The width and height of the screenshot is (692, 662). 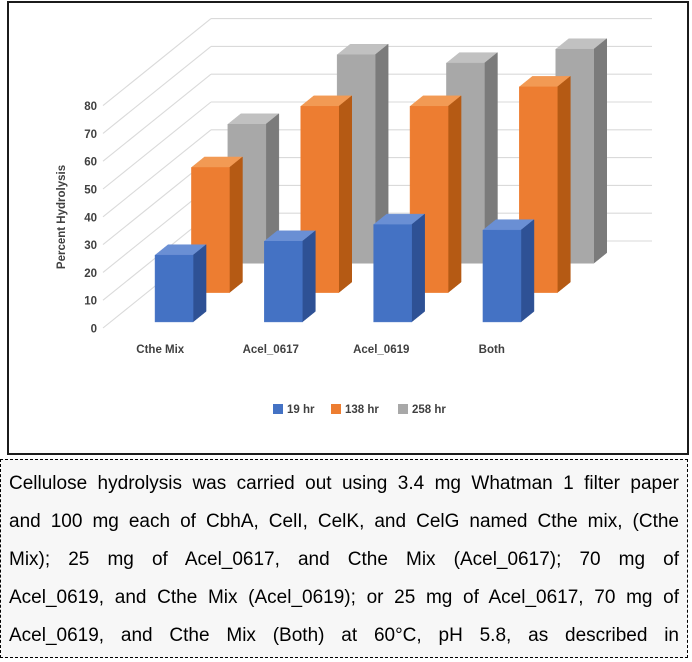 What do you see at coordinates (381, 350) in the screenshot?
I see `x-axis-label-Acel_0619: Acel_0619` at bounding box center [381, 350].